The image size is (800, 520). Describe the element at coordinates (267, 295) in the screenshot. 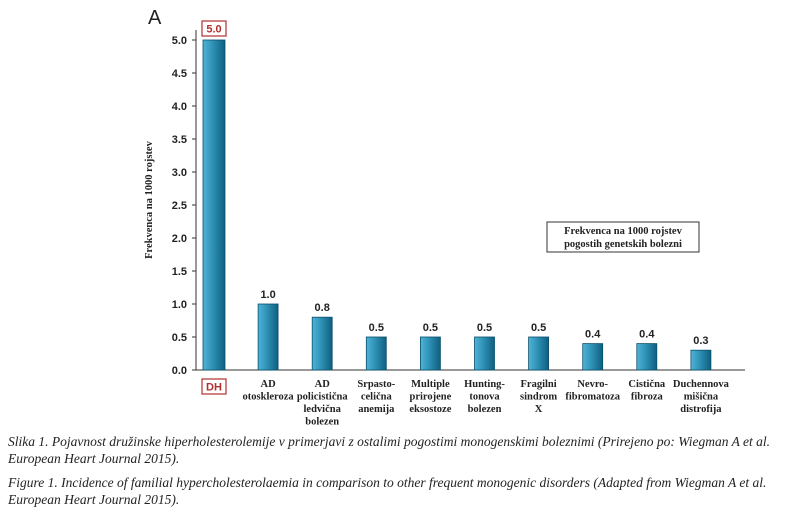

I see `value-label: 1.0` at that location.